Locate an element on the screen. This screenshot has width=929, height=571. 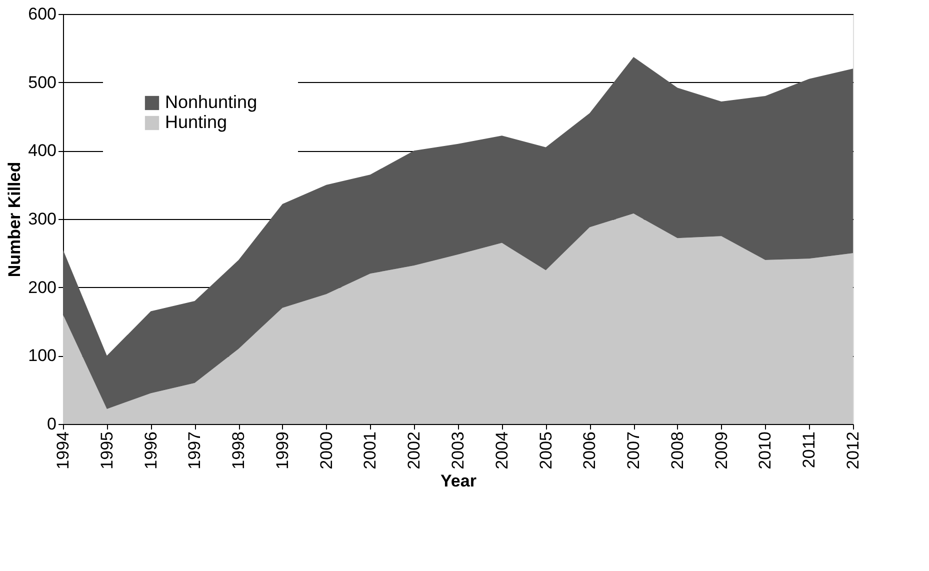
x-tick-label: 2005 is located at coordinates (546, 451).